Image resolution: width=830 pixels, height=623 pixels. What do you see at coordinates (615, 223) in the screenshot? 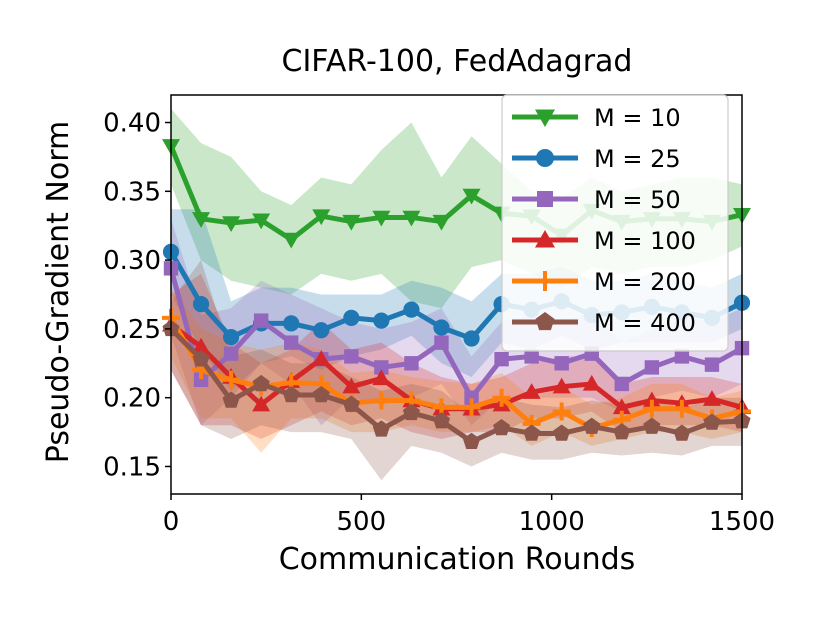
I see `legend: M = 10 M = 25 M = 50 M = 100 M = 200 M = 400` at bounding box center [615, 223].